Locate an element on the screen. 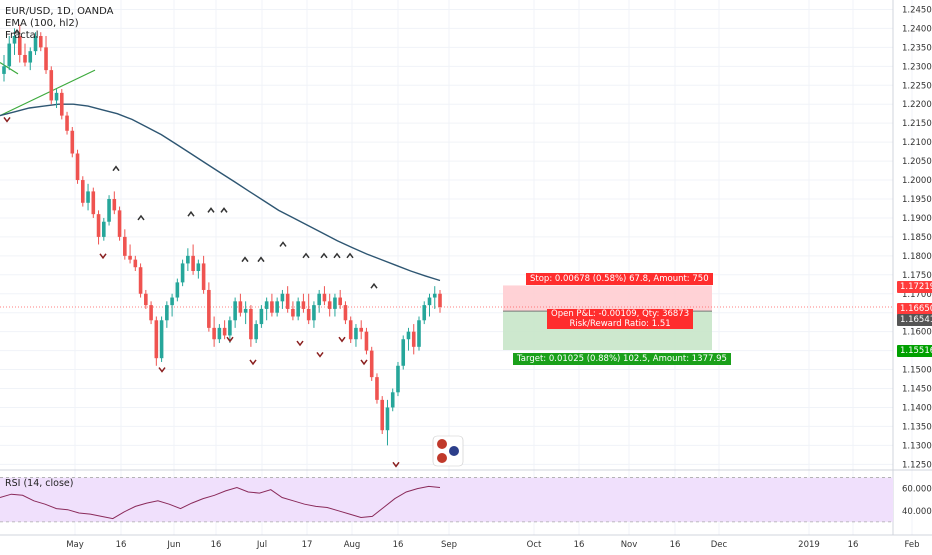  price-tick: 1.13000 is located at coordinates (917, 446).